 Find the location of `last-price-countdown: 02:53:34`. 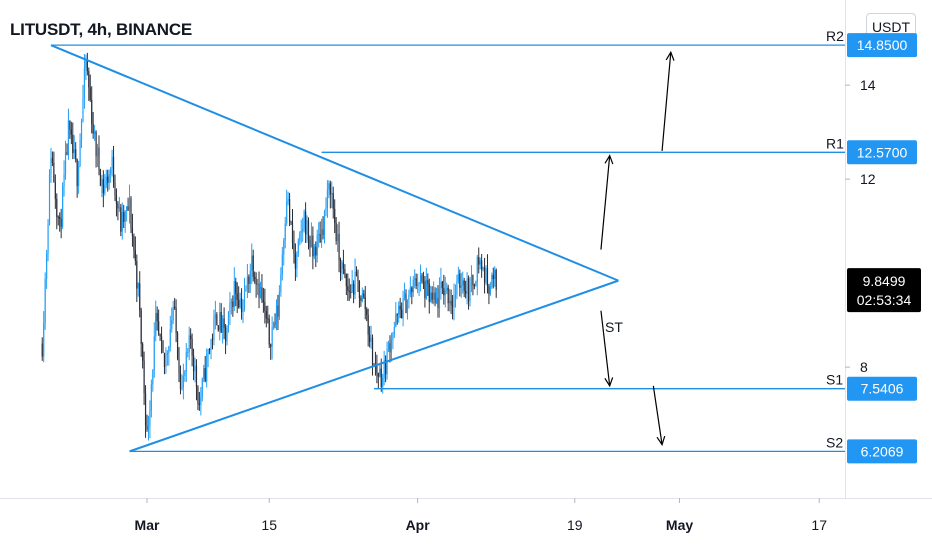

last-price-countdown: 02:53:34 is located at coordinates (884, 300).